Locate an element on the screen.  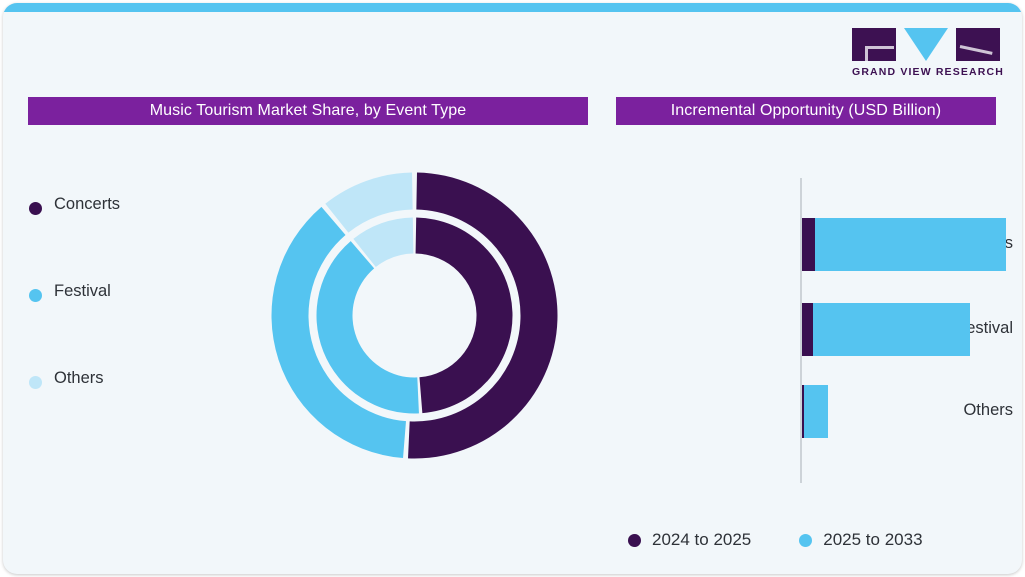
legend-swatch-2024-2025 is located at coordinates (634, 540).